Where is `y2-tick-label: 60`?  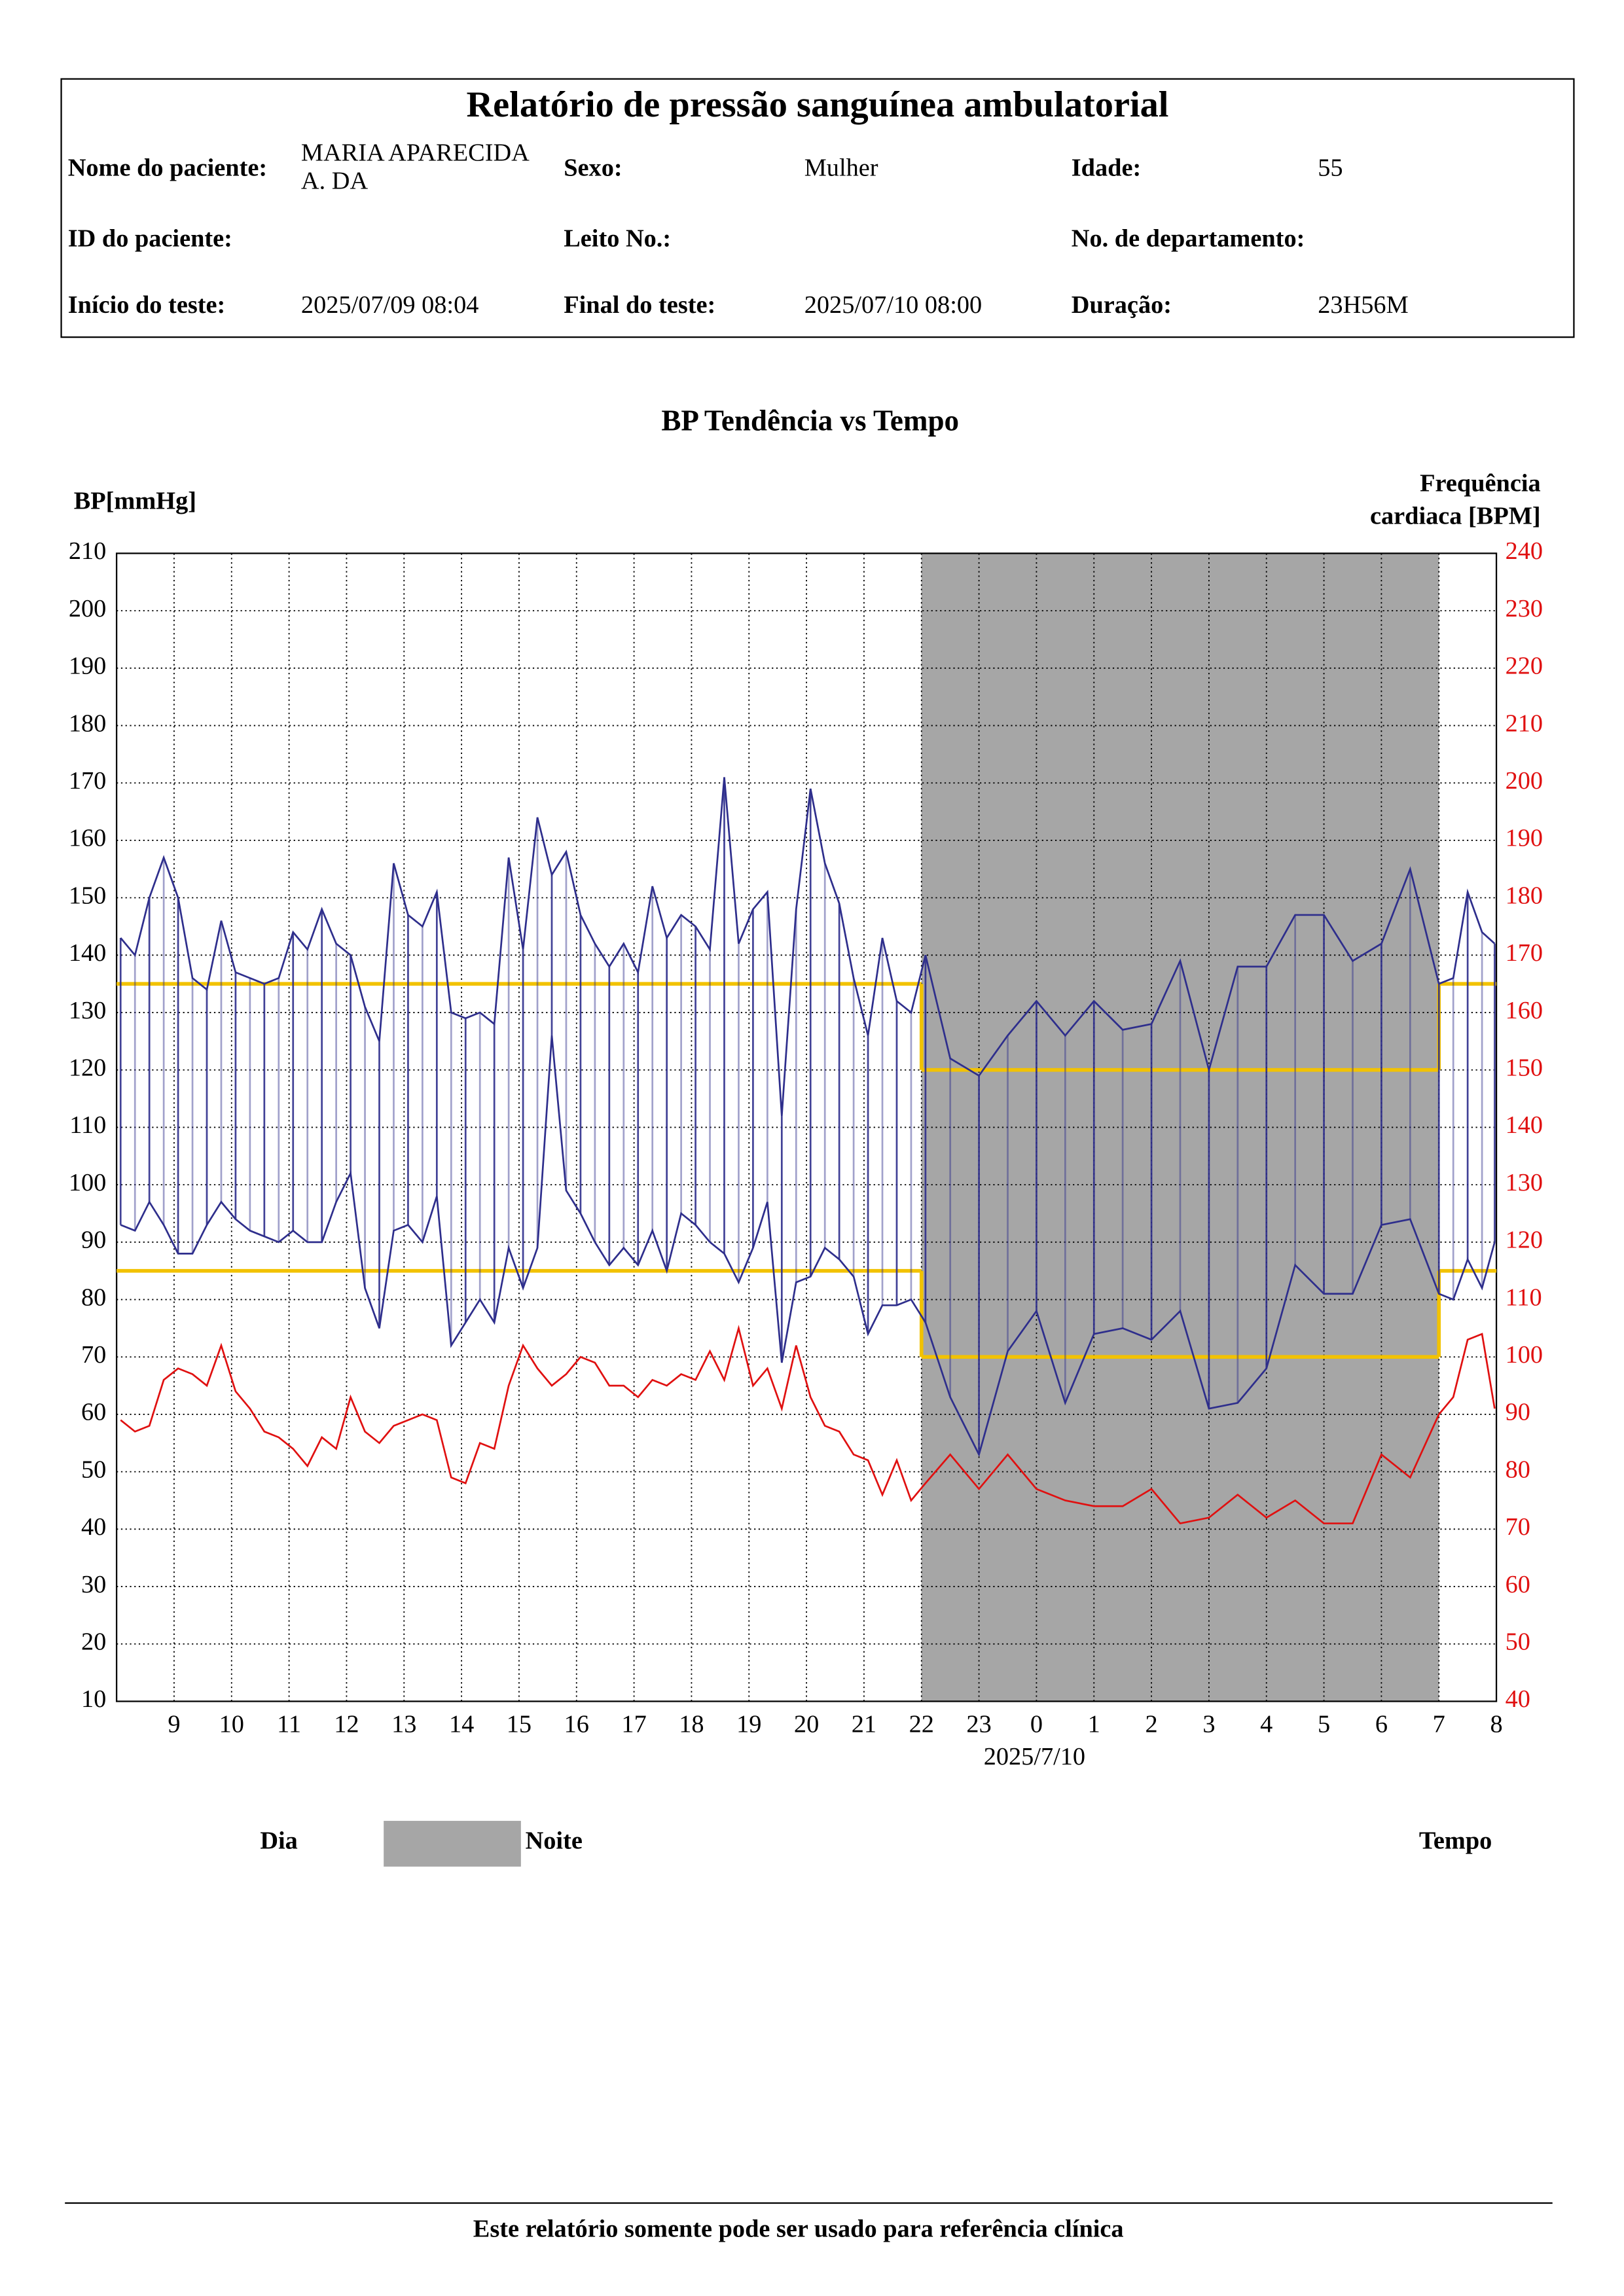 y2-tick-label: 60 is located at coordinates (1518, 1584).